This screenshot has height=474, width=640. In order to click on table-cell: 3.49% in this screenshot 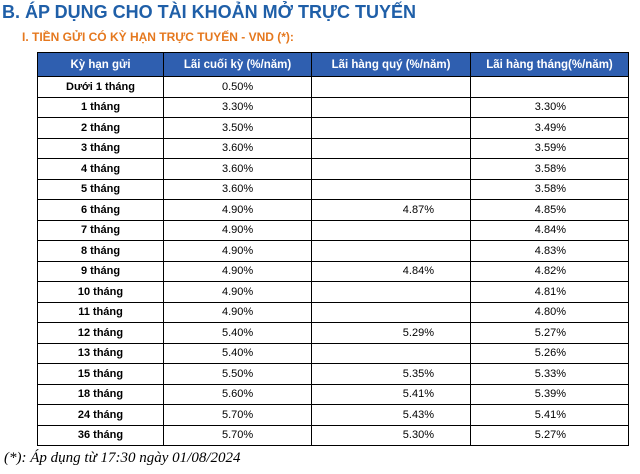, I will do `click(549, 128)`.